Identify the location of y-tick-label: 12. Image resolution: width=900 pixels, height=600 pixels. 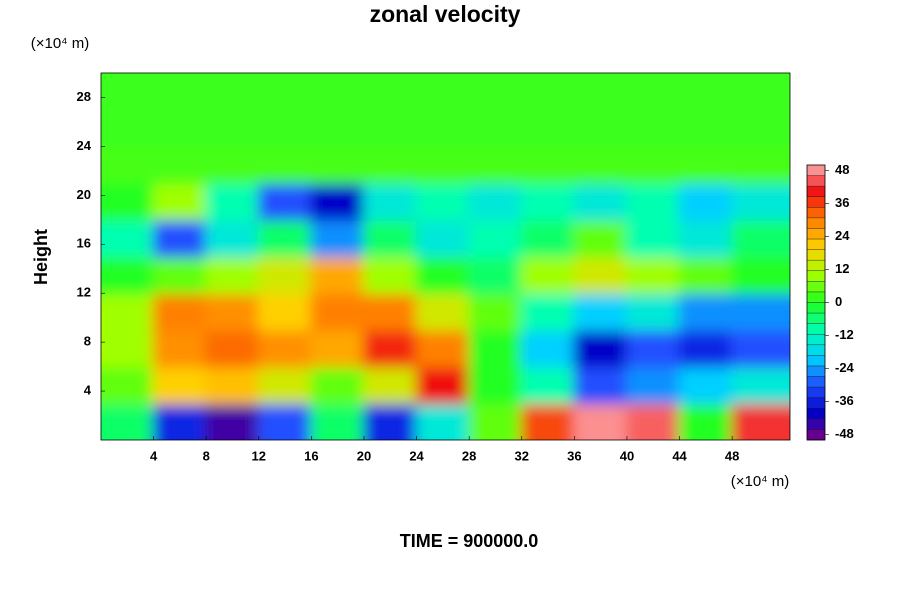
(84, 292).